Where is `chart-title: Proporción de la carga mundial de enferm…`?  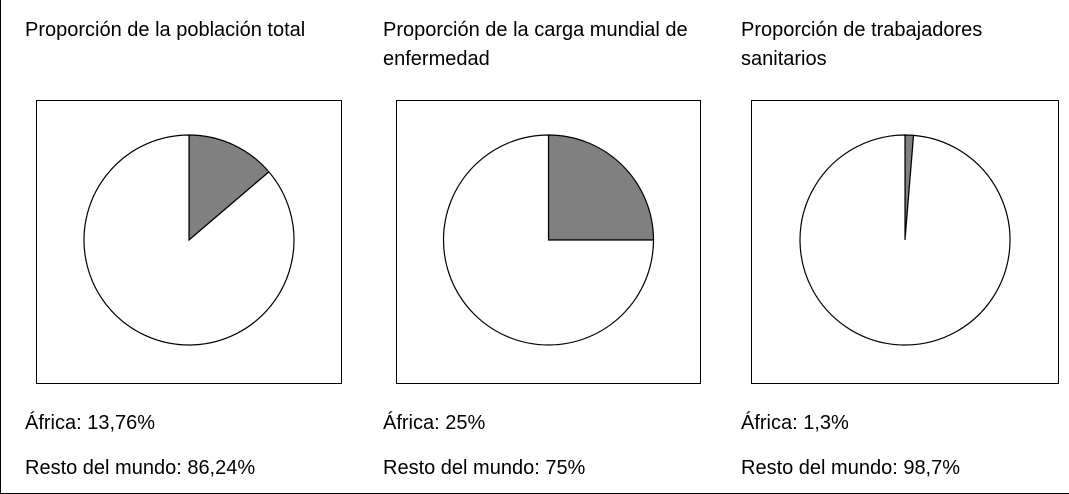 chart-title: Proporción de la carga mundial de enferm… is located at coordinates (535, 44).